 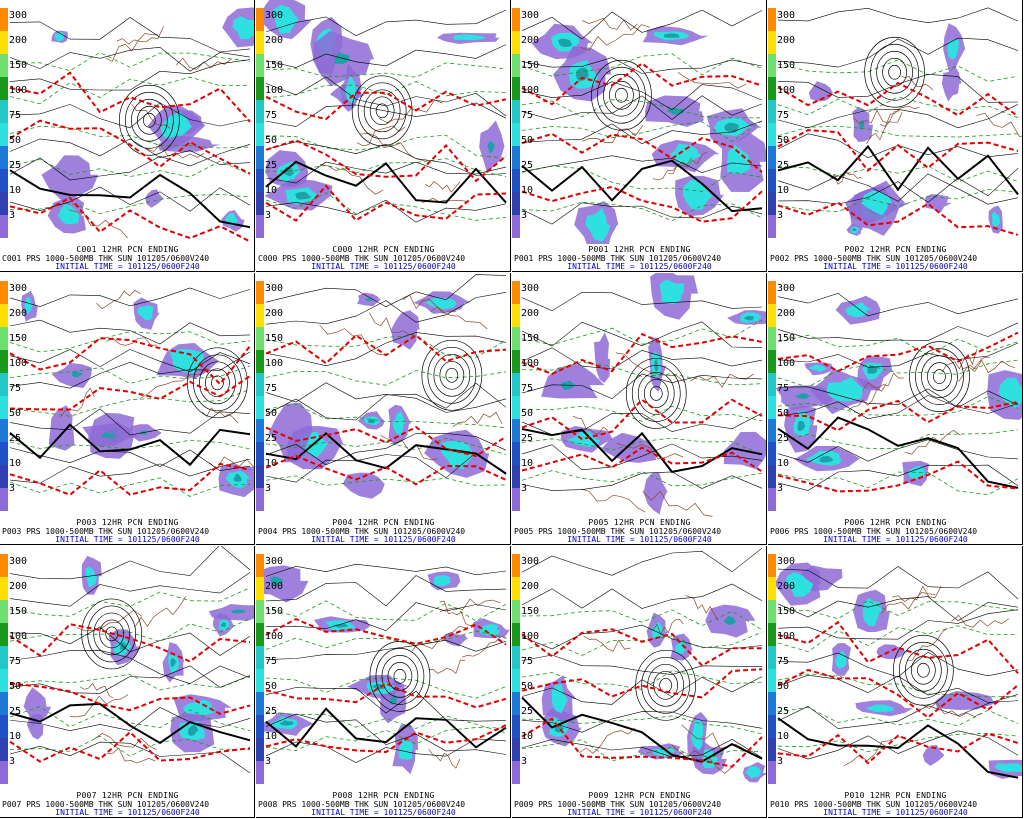 I want to click on panel-title: P005 12HR PCN ENDING, so click(x=639, y=522).